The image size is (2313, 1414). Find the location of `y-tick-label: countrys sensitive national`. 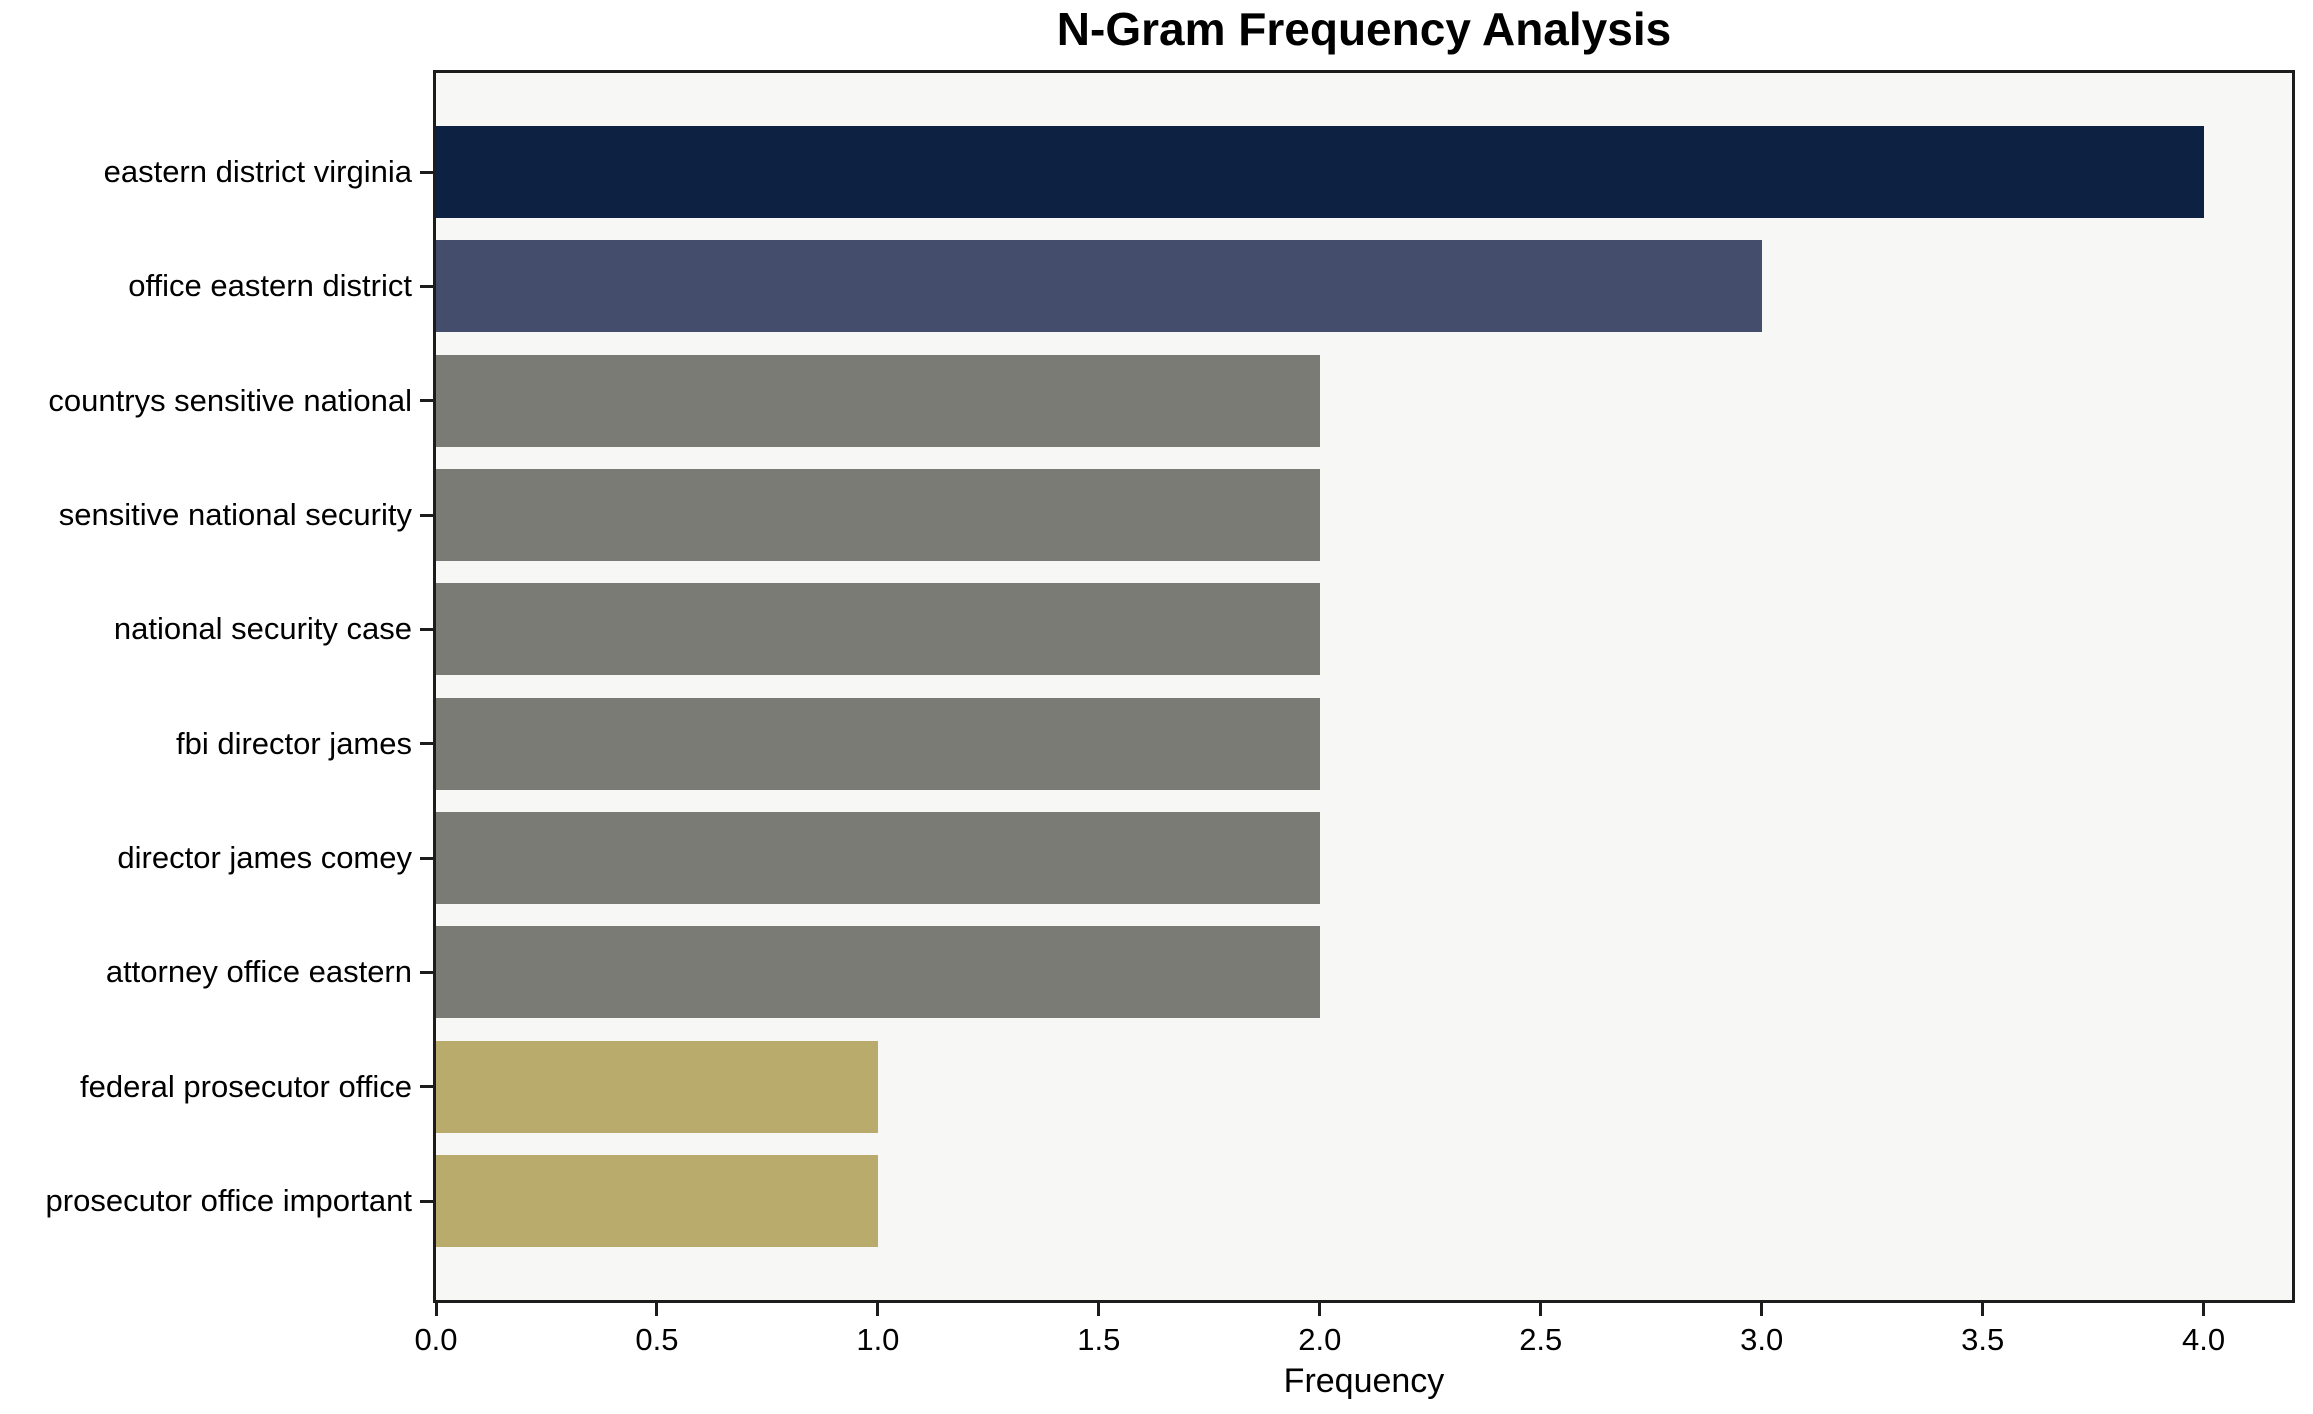

y-tick-label: countrys sensitive national is located at coordinates (230, 400).